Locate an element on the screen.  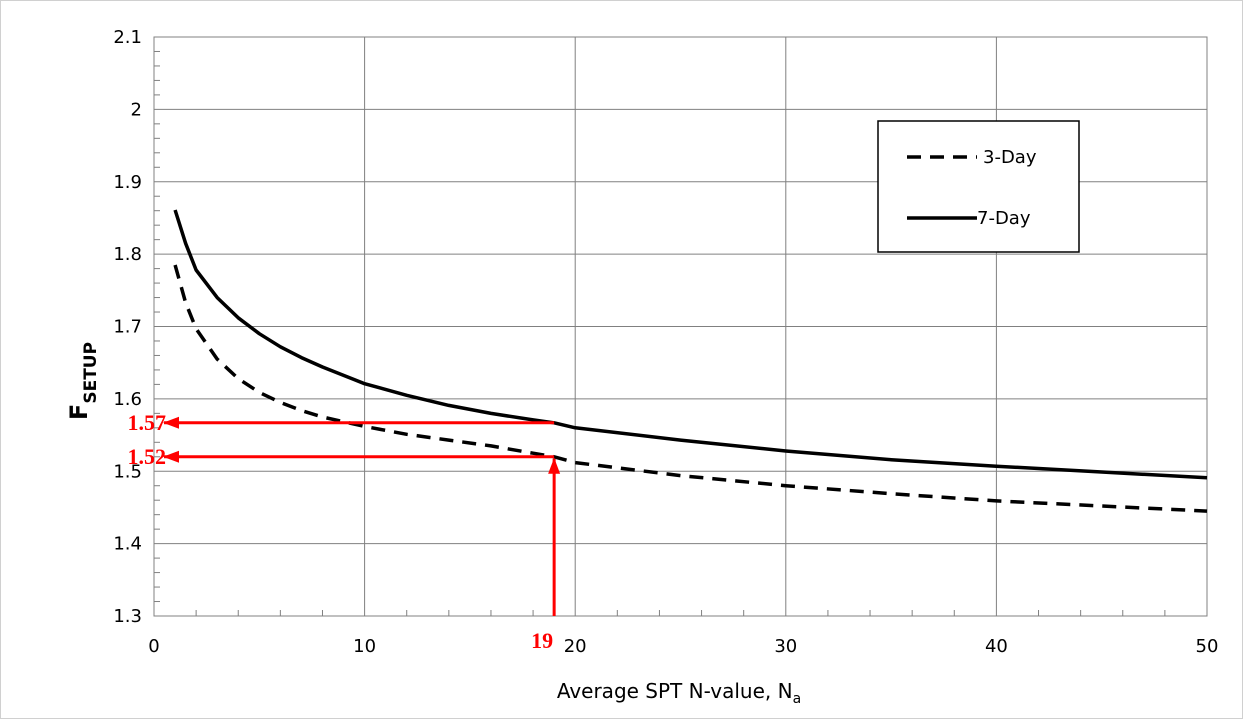
x-tick-label: 0 is located at coordinates (153, 646).